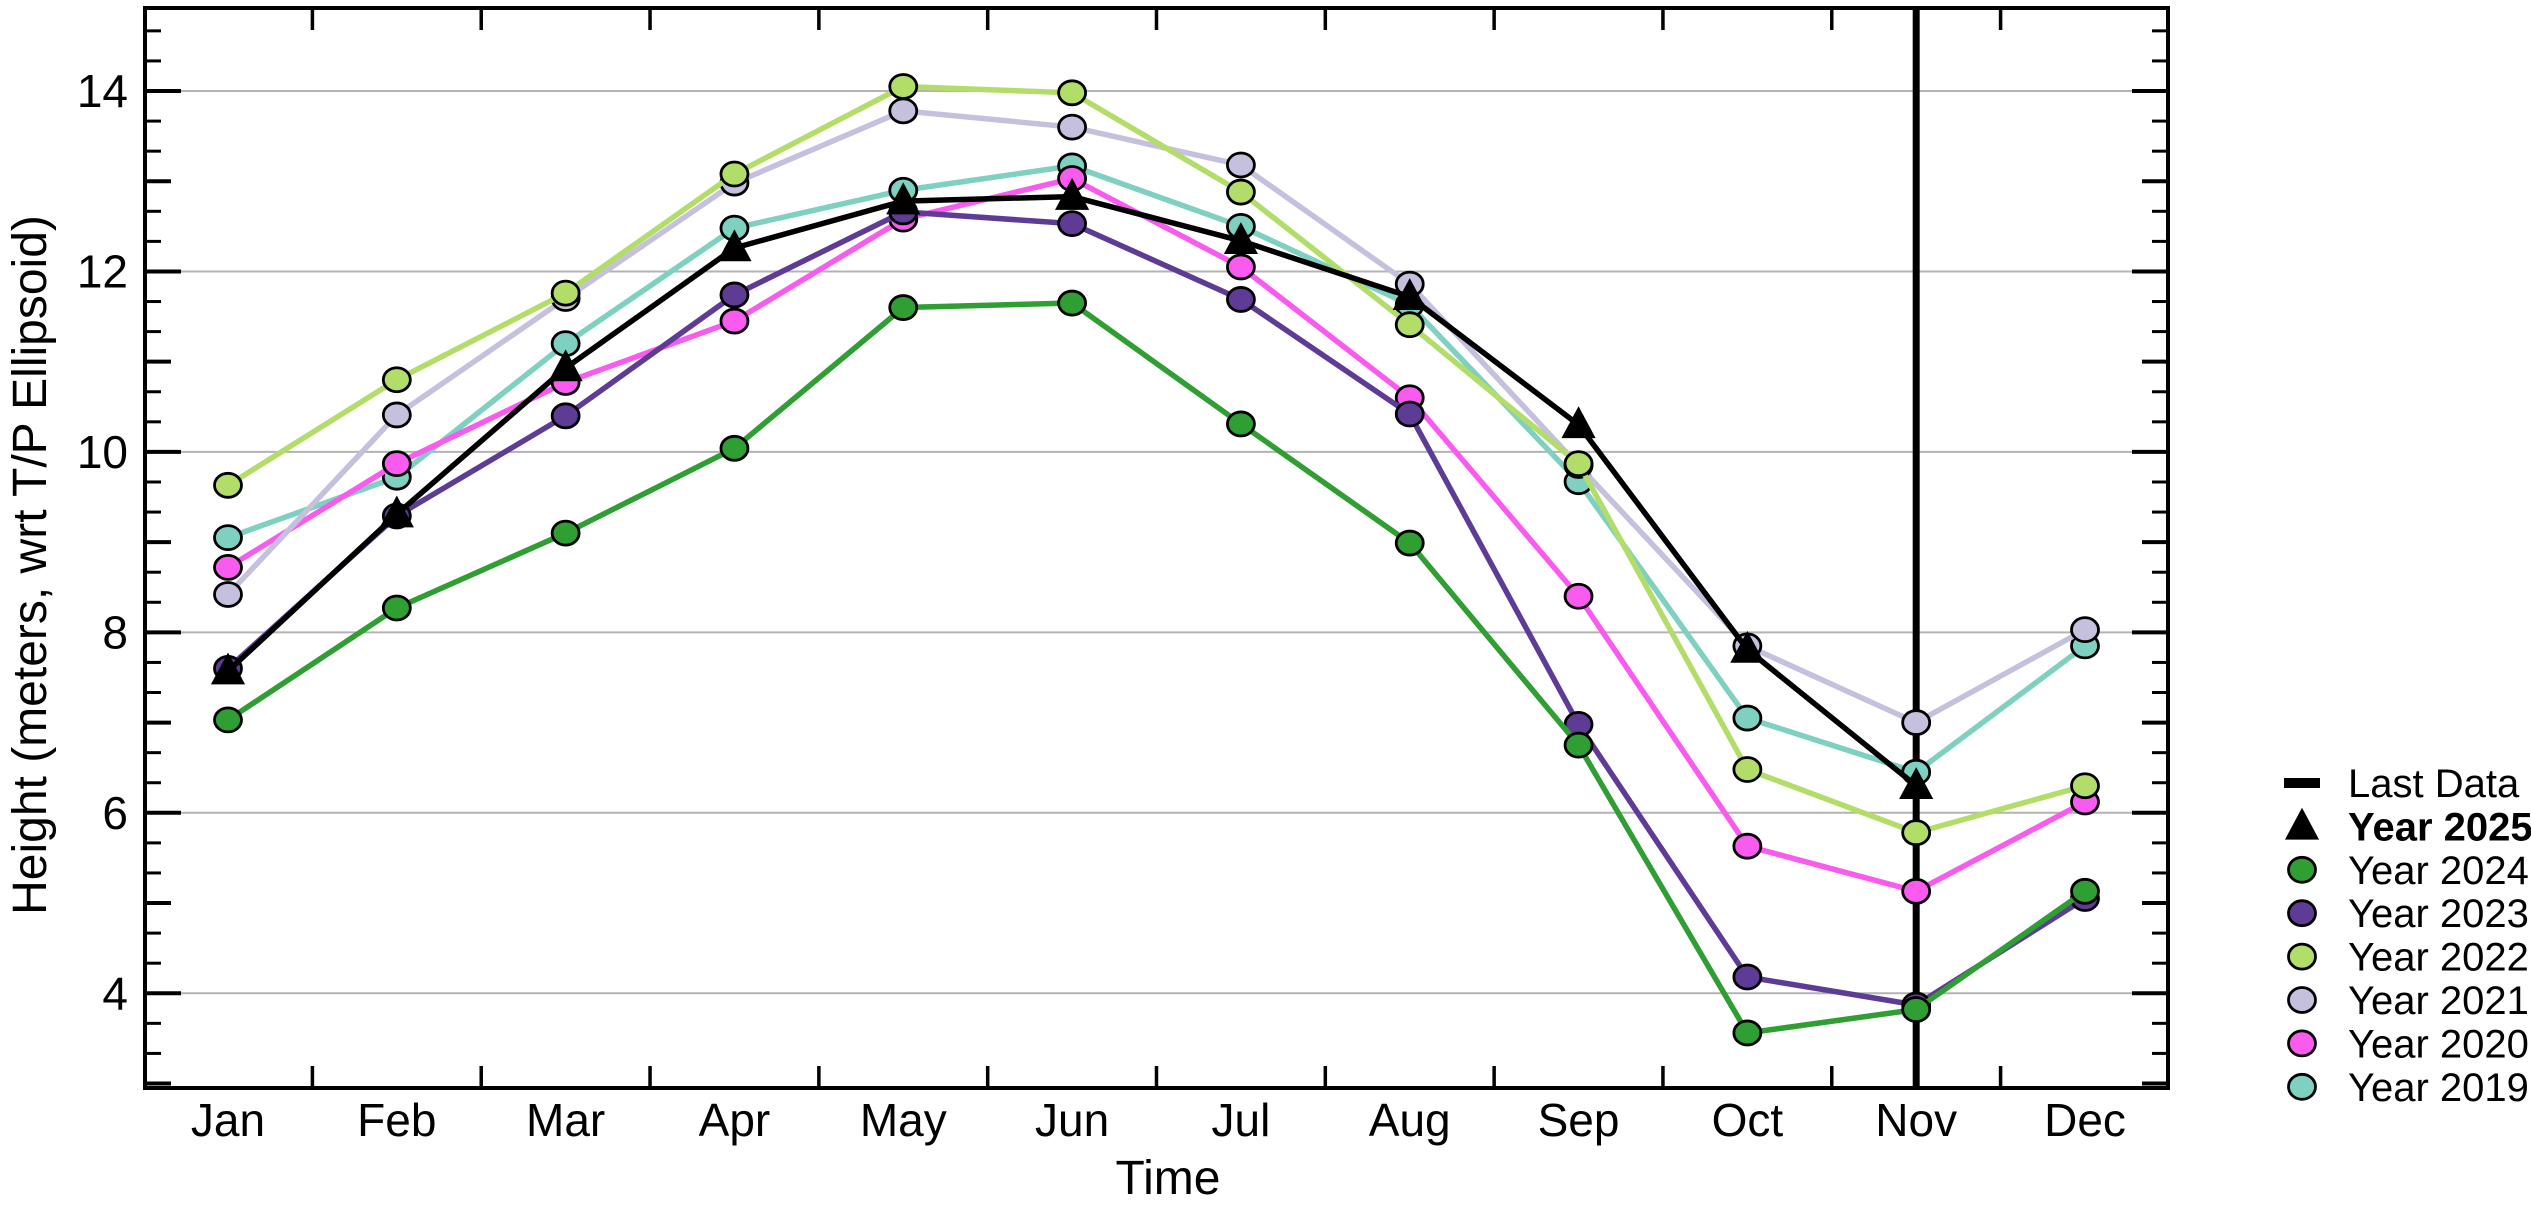 This screenshot has height=1207, width=2531. What do you see at coordinates (1579, 1120) in the screenshot?
I see `x-tick-label-sep: Sep` at bounding box center [1579, 1120].